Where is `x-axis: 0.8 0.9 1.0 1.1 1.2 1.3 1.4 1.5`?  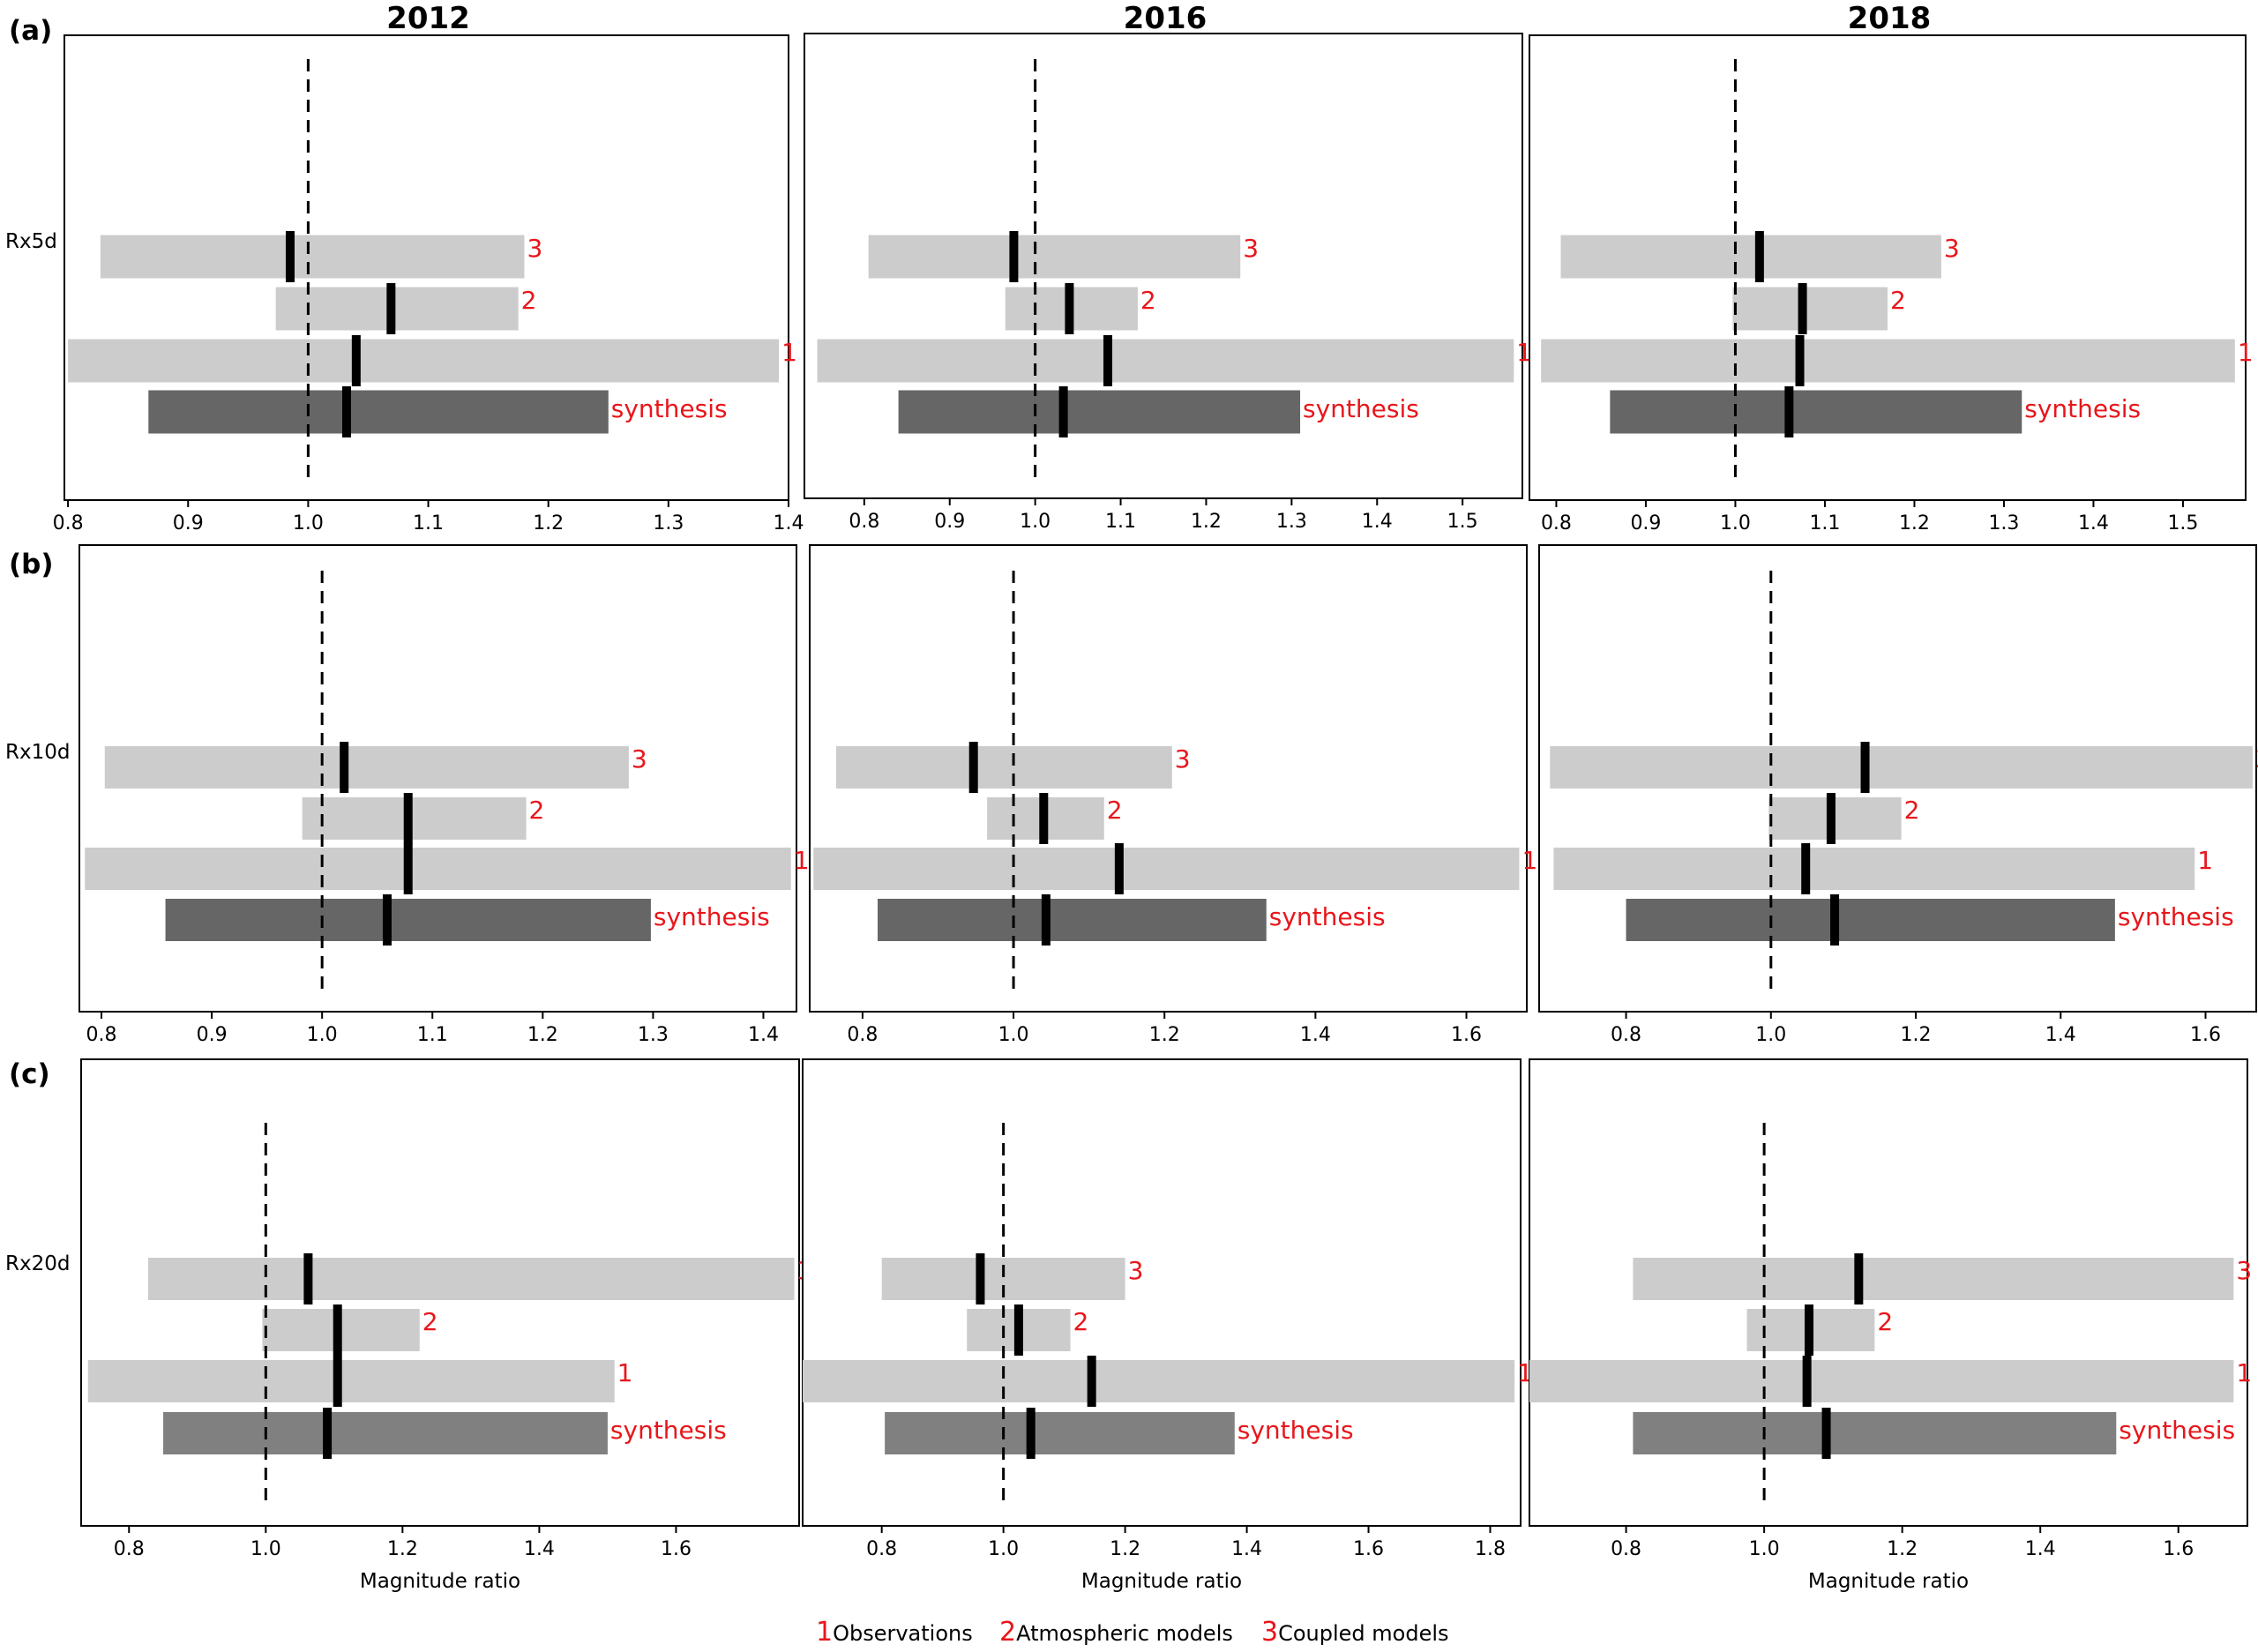 x-axis: 0.8 0.9 1.0 1.1 1.2 1.3 1.4 1.5 is located at coordinates (1870, 517).